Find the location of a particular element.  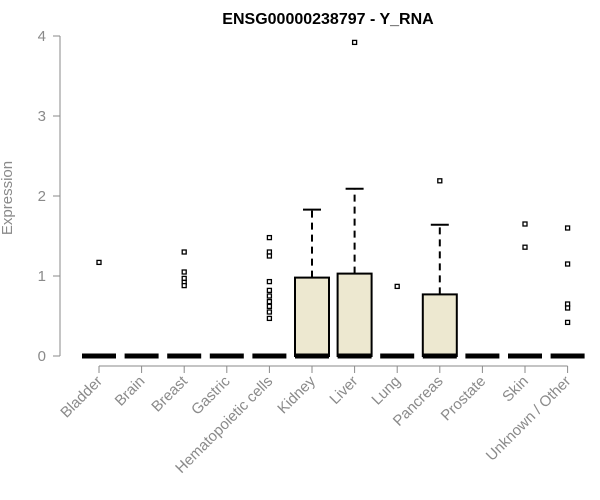

x-tick-label: Skin is located at coordinates (515, 389).